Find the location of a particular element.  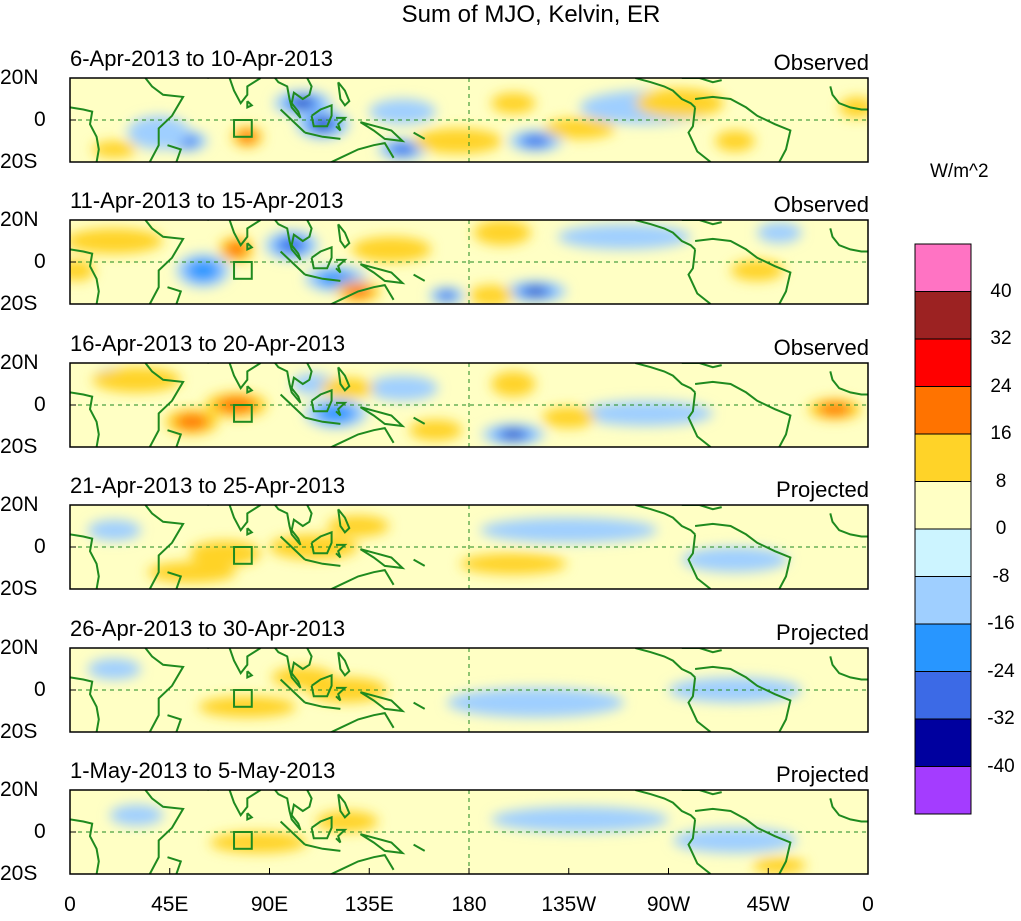

lon-ticks is located at coordinates (469, 871).